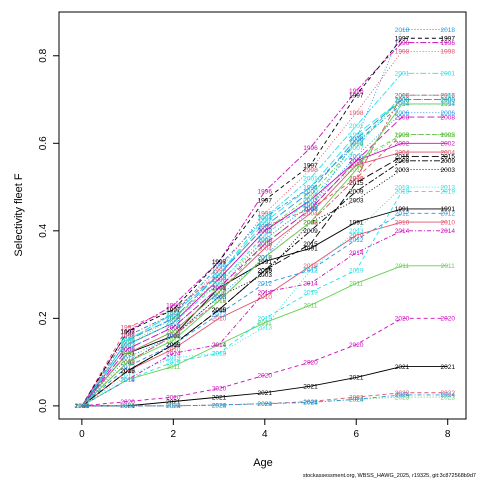 The height and width of the screenshot is (480, 480). What do you see at coordinates (265, 240) in the screenshot?
I see `point-label-2006: 2006` at bounding box center [265, 240].